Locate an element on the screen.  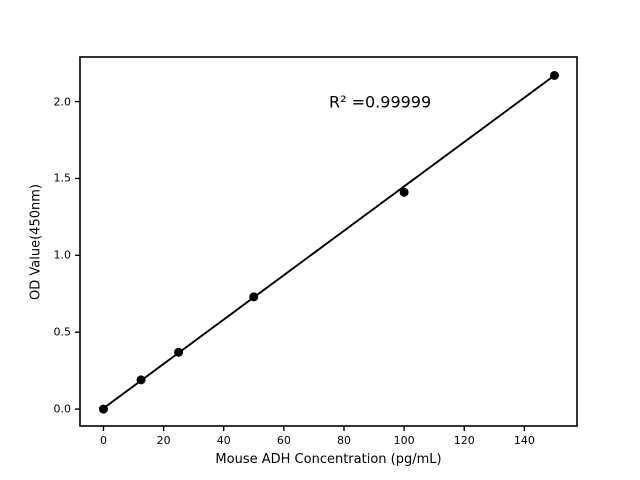
x-tick-label: 140 is located at coordinates (524, 440).